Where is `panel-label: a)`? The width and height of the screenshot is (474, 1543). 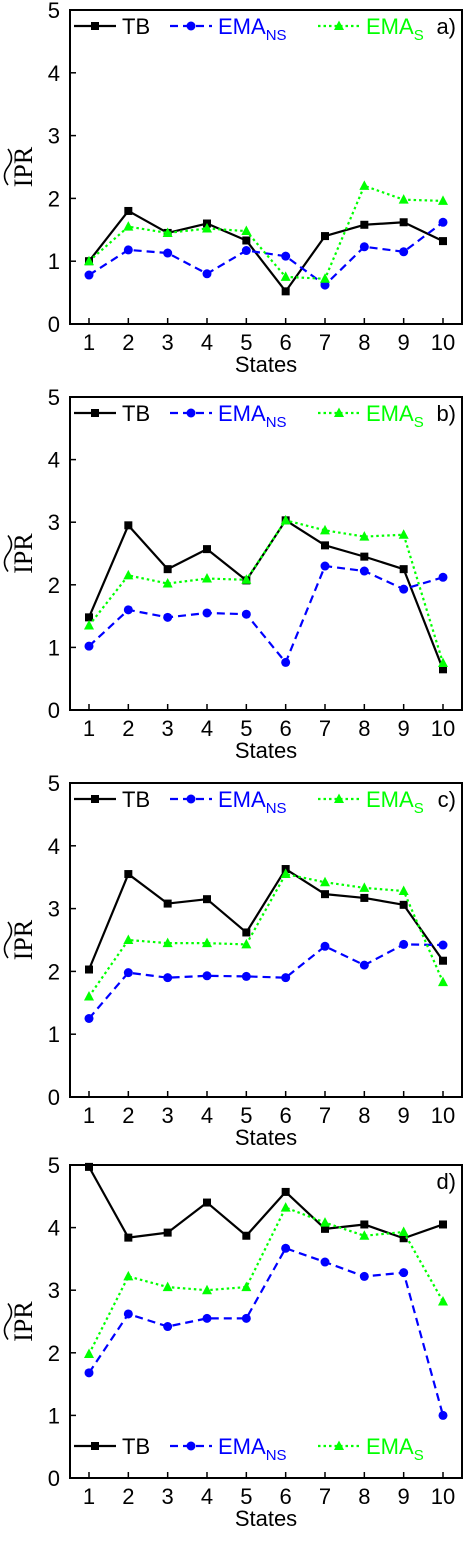
panel-label: a) is located at coordinates (446, 26).